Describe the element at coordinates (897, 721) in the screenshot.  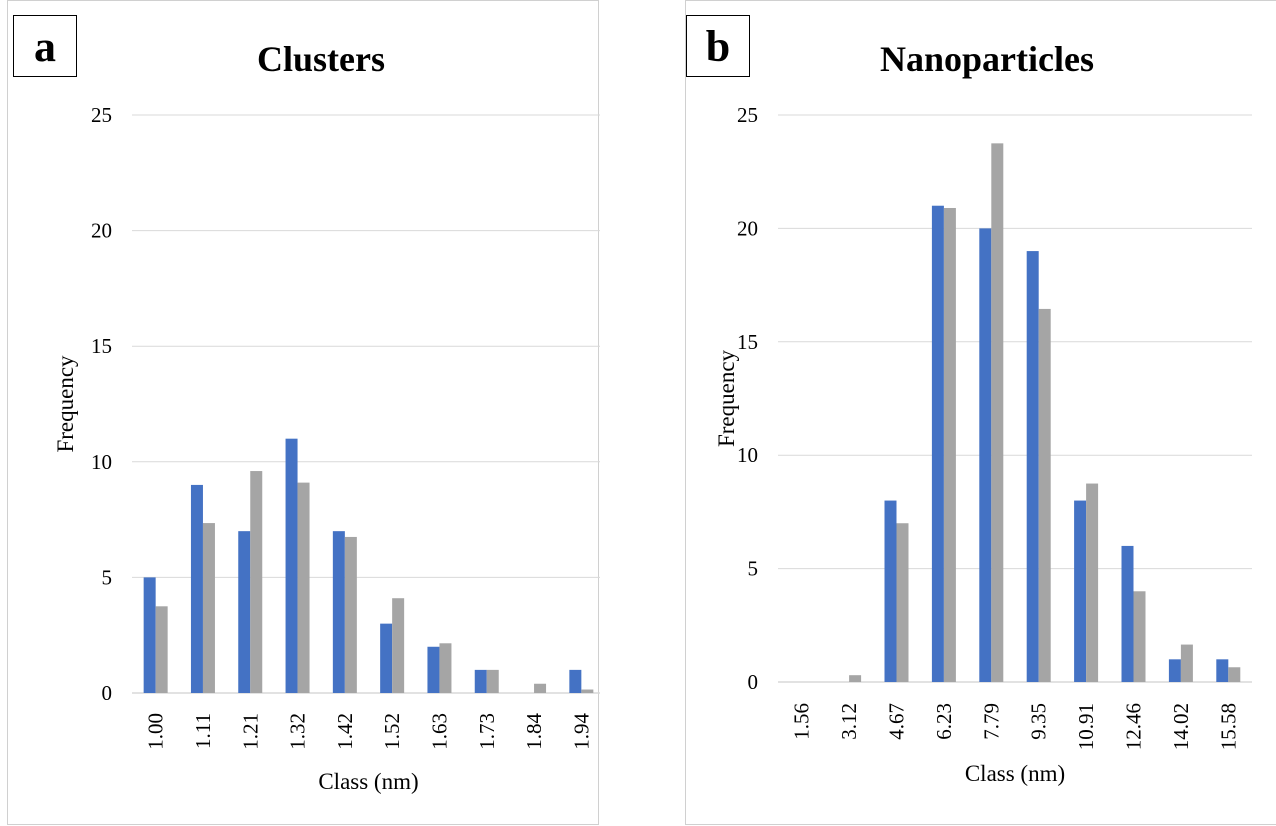
I see `x-tick-label: 4.67` at that location.